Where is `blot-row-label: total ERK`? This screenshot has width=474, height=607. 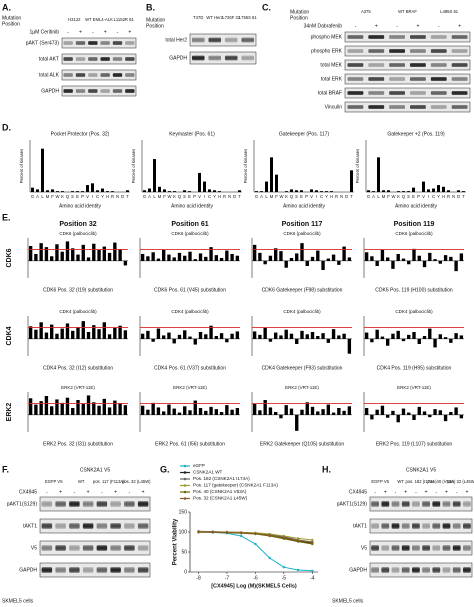 blot-row-label: total ERK is located at coordinates (332, 79).